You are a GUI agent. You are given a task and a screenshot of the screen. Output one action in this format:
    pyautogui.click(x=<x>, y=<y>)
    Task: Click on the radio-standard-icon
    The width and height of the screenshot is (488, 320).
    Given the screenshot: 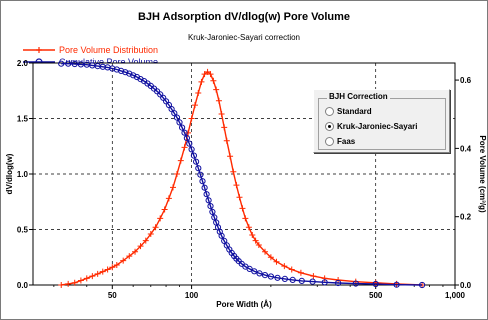 What is the action you would take?
    pyautogui.click(x=329, y=111)
    